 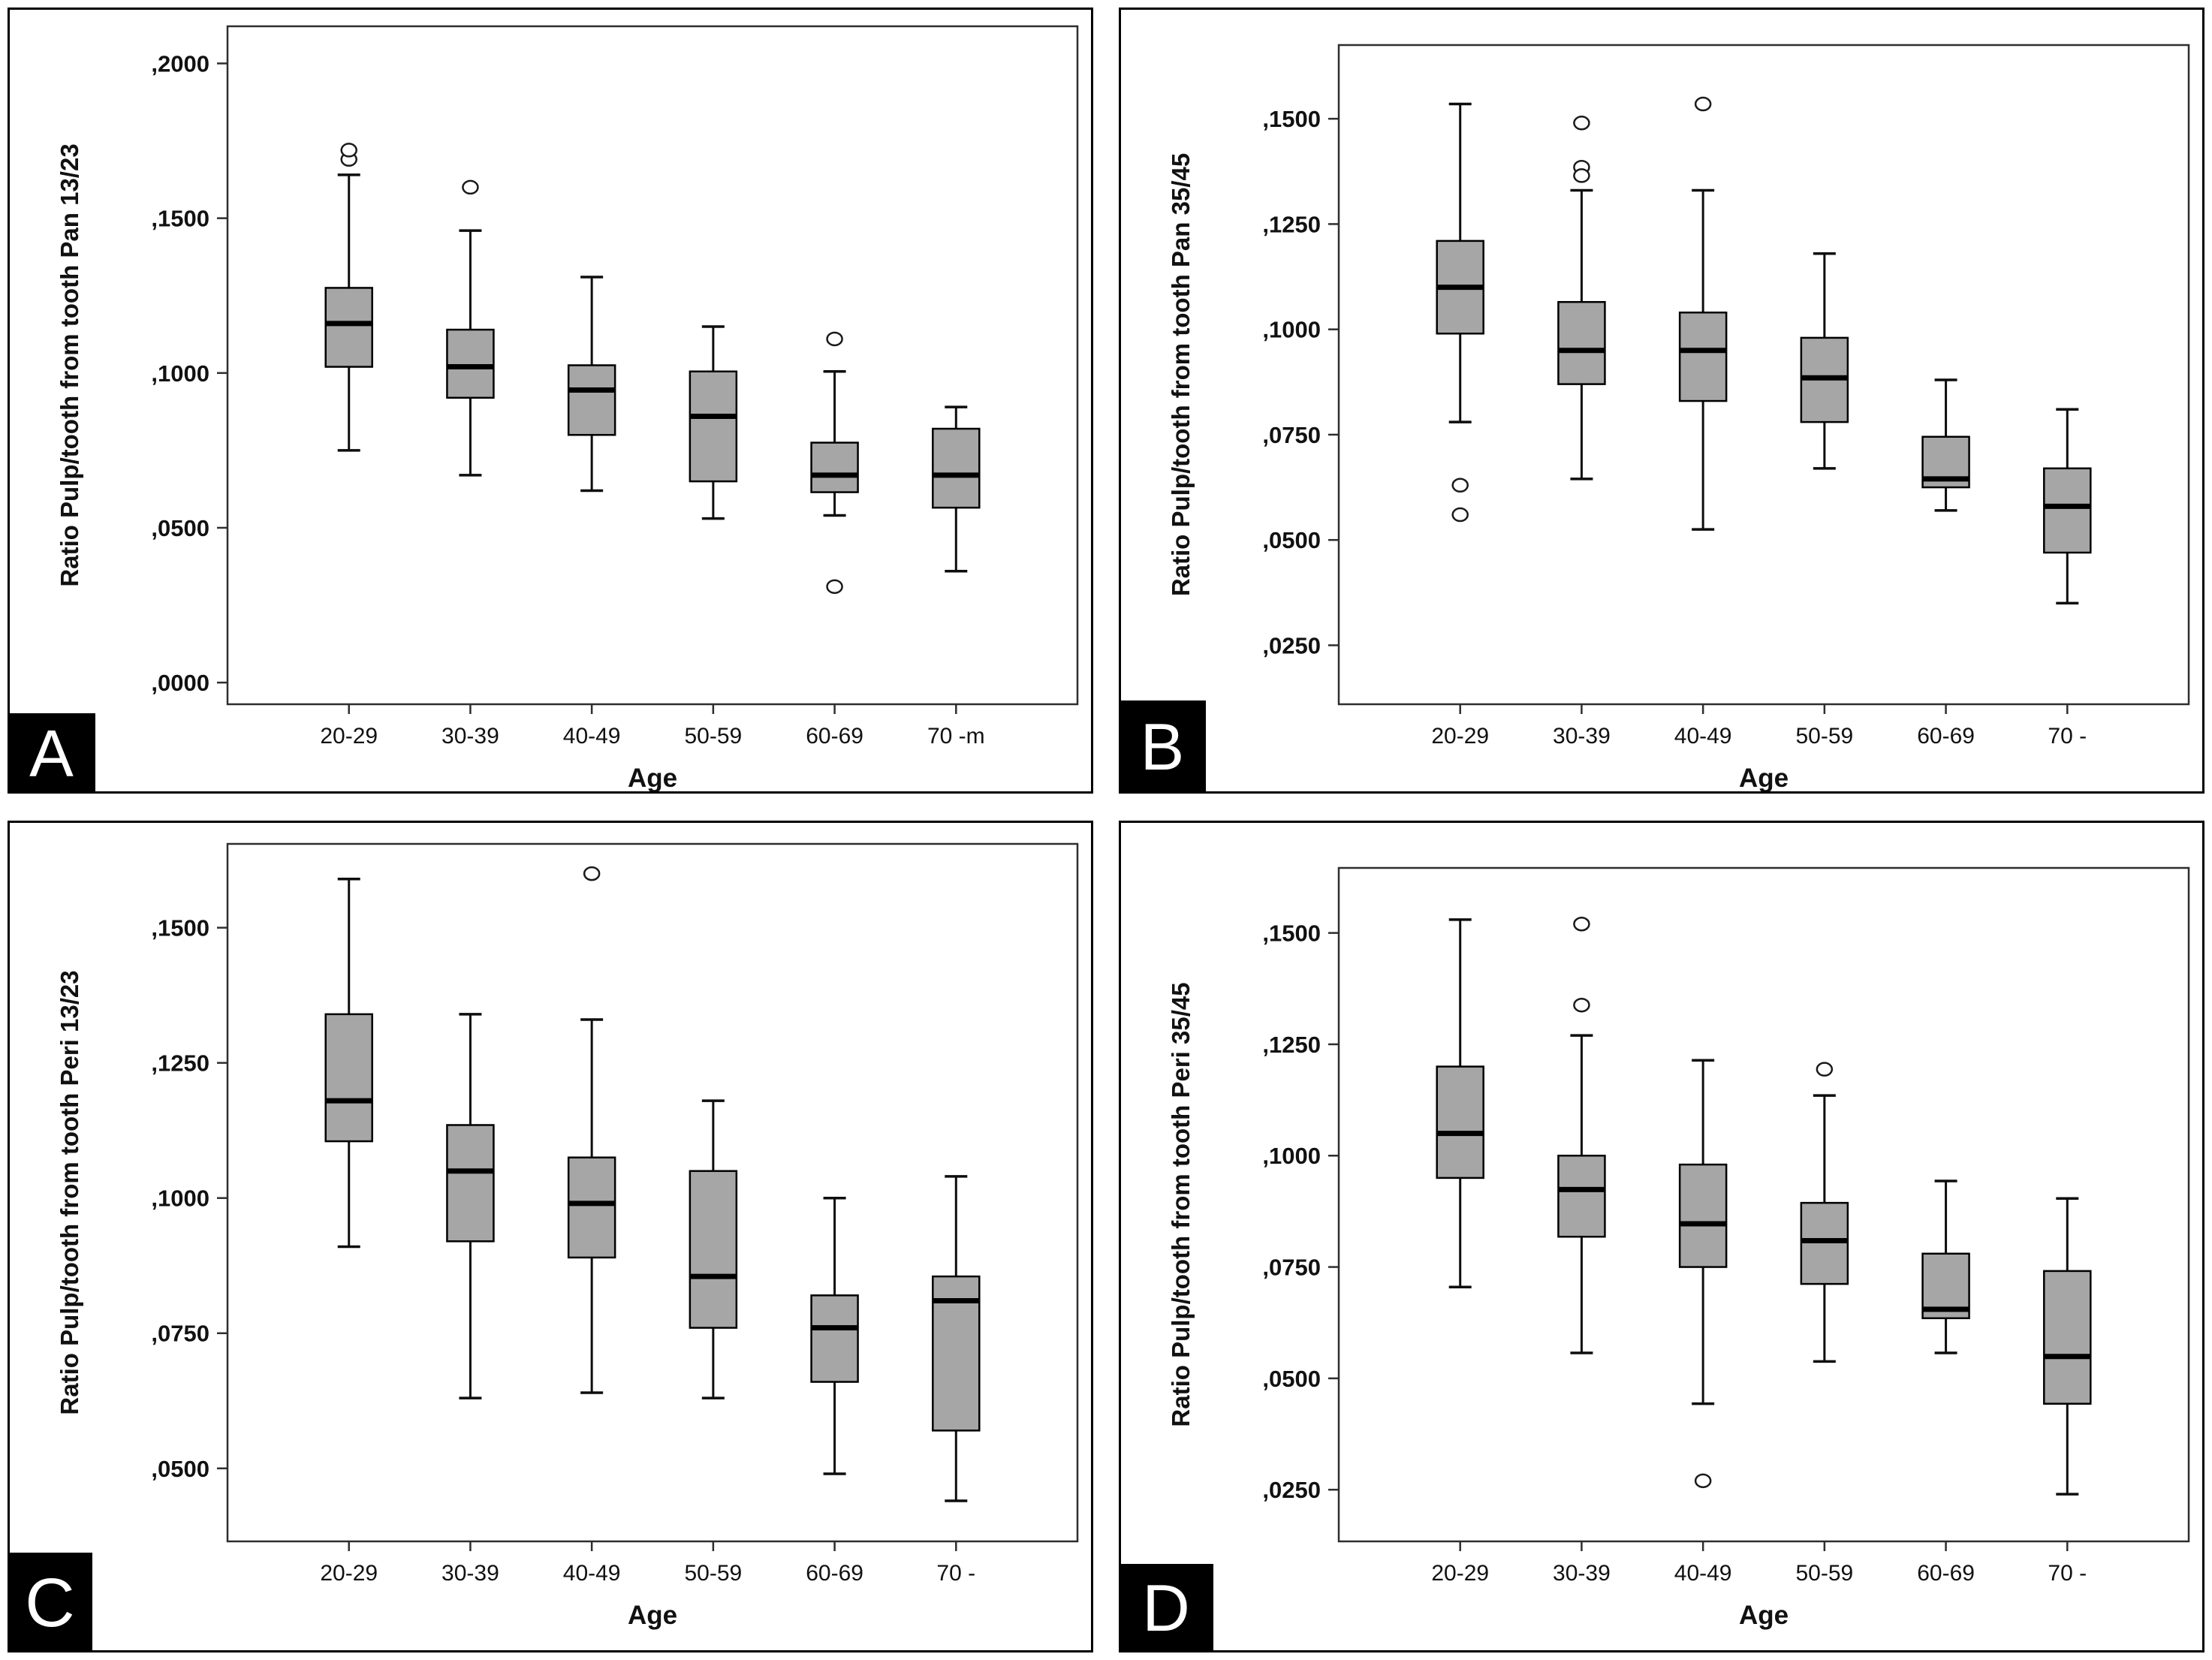 I want to click on y-tick-label: ,2000, so click(x=180, y=64).